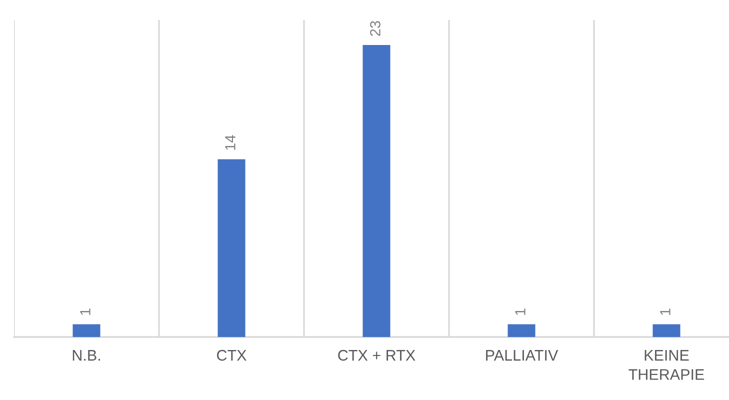  I want to click on x-tick-label: CTX, so click(231, 355).